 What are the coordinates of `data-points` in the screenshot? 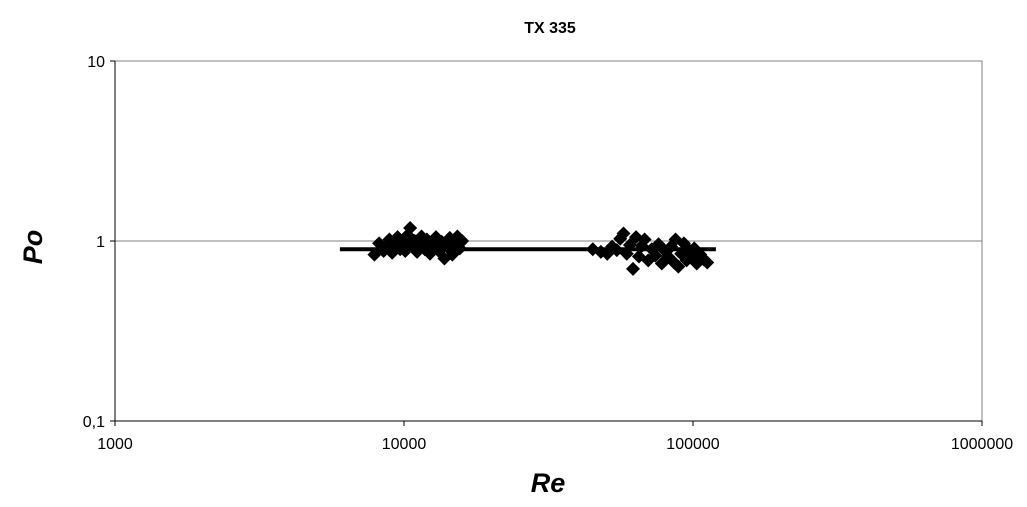 It's located at (541, 248).